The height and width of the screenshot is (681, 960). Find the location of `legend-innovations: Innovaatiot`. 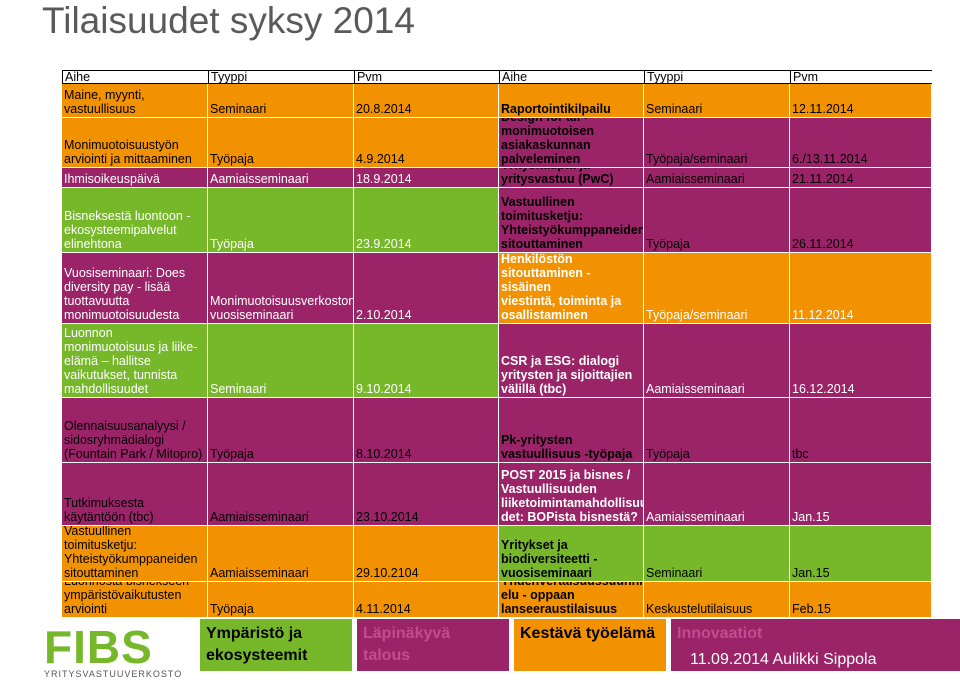

legend-innovations: Innovaatiot is located at coordinates (815, 645).